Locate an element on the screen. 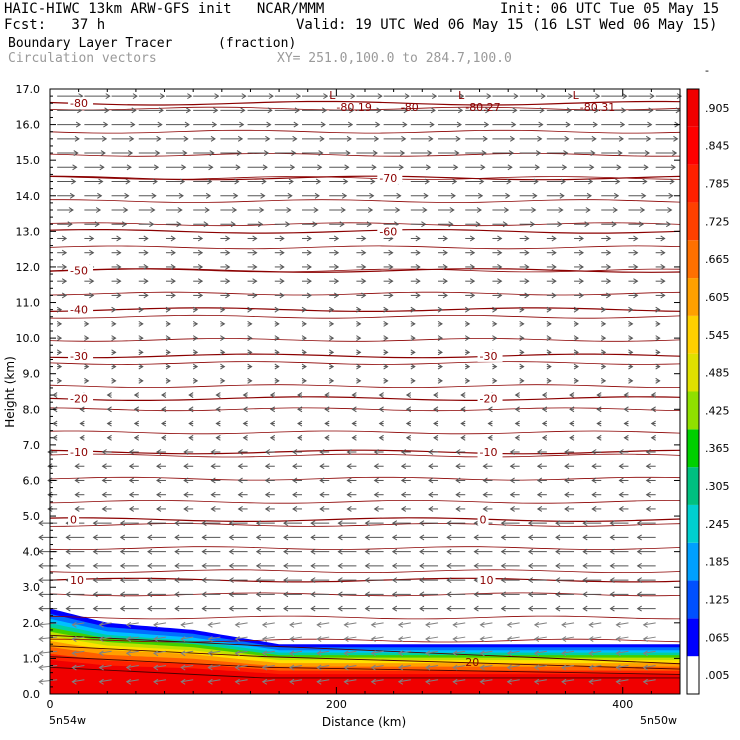 This screenshot has width=740, height=740. colorbar-segment is located at coordinates (693, 145).